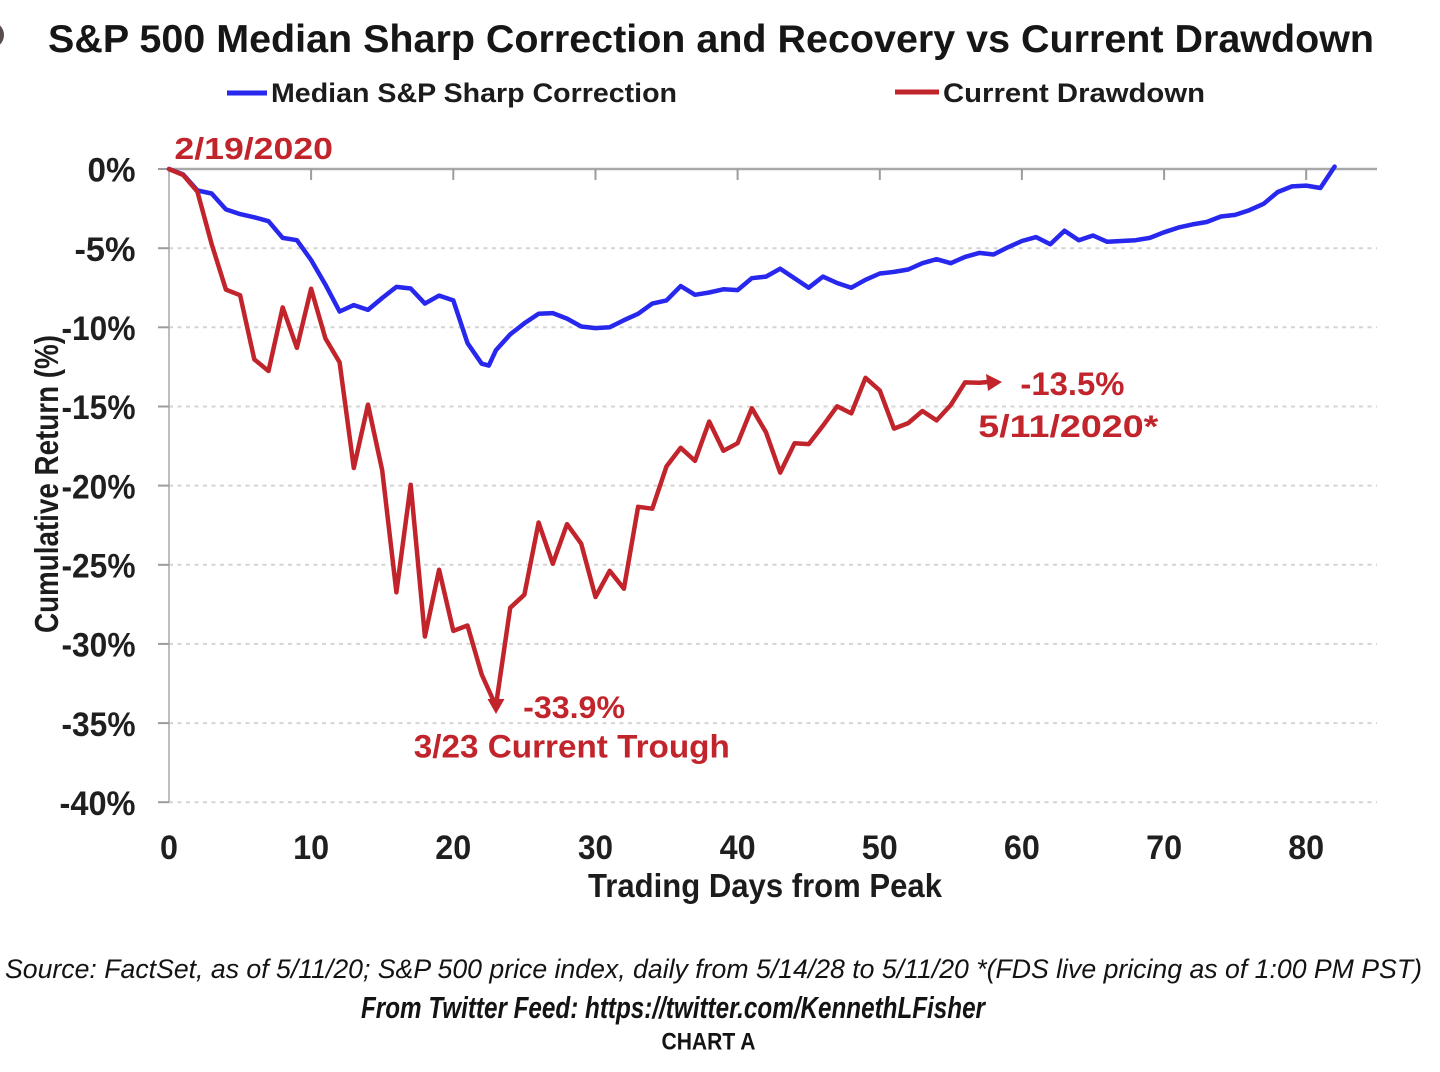 This screenshot has height=1072, width=1440. What do you see at coordinates (99, 408) in the screenshot?
I see `svg-text: -15%` at bounding box center [99, 408].